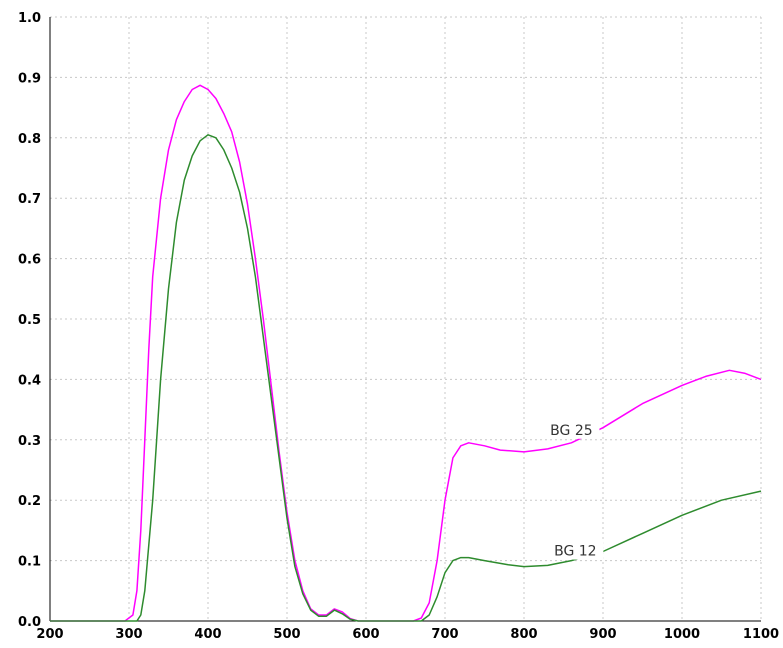 The image size is (783, 648). Describe the element at coordinates (29, 562) in the screenshot. I see `y-tick-label: 0.1` at that location.